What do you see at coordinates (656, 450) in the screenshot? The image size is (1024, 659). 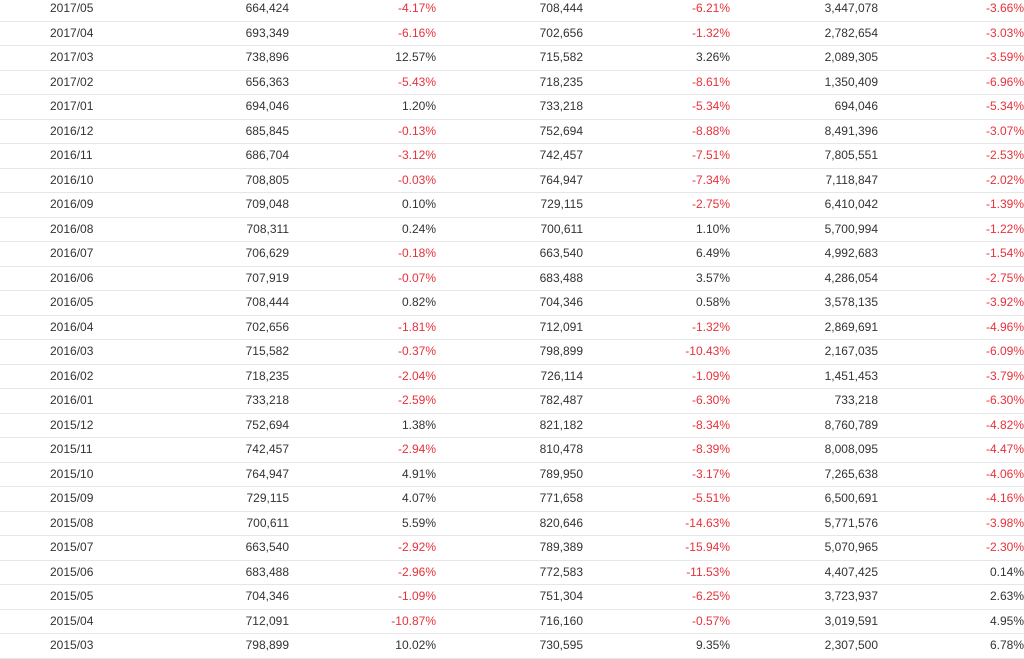 I see `change-b-cell: -8.39%` at bounding box center [656, 450].